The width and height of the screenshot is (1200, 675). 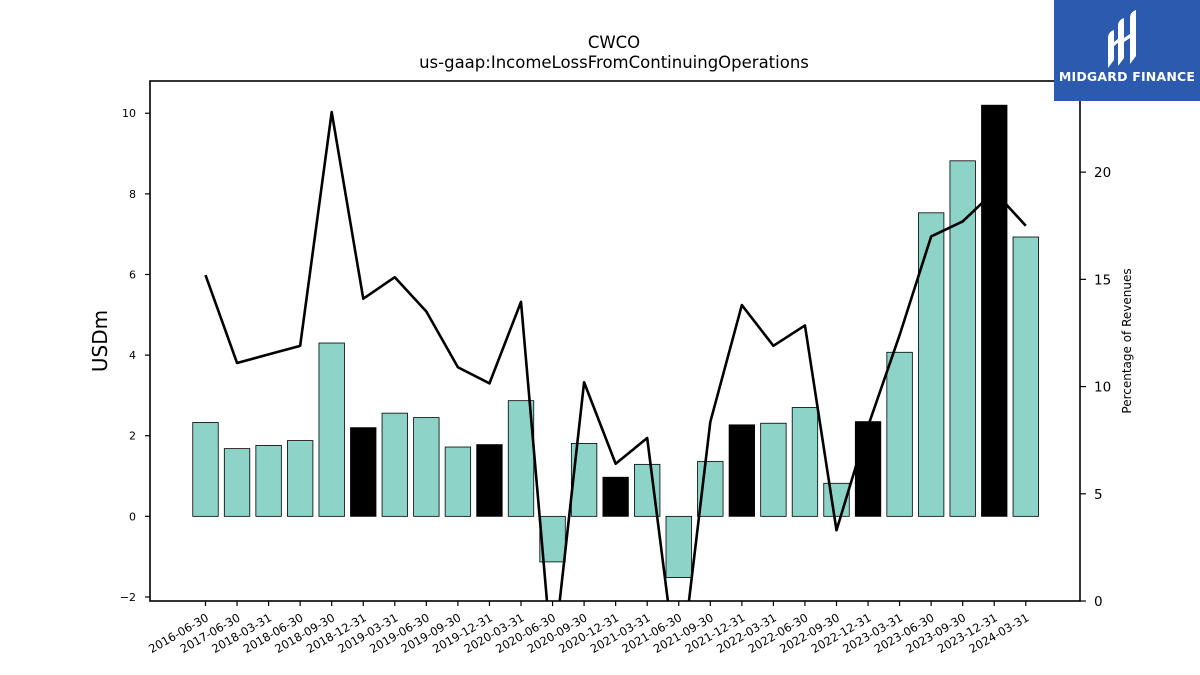 What do you see at coordinates (1127, 76) in the screenshot?
I see `logo-wordmark: MIDGARD FINANCE` at bounding box center [1127, 76].